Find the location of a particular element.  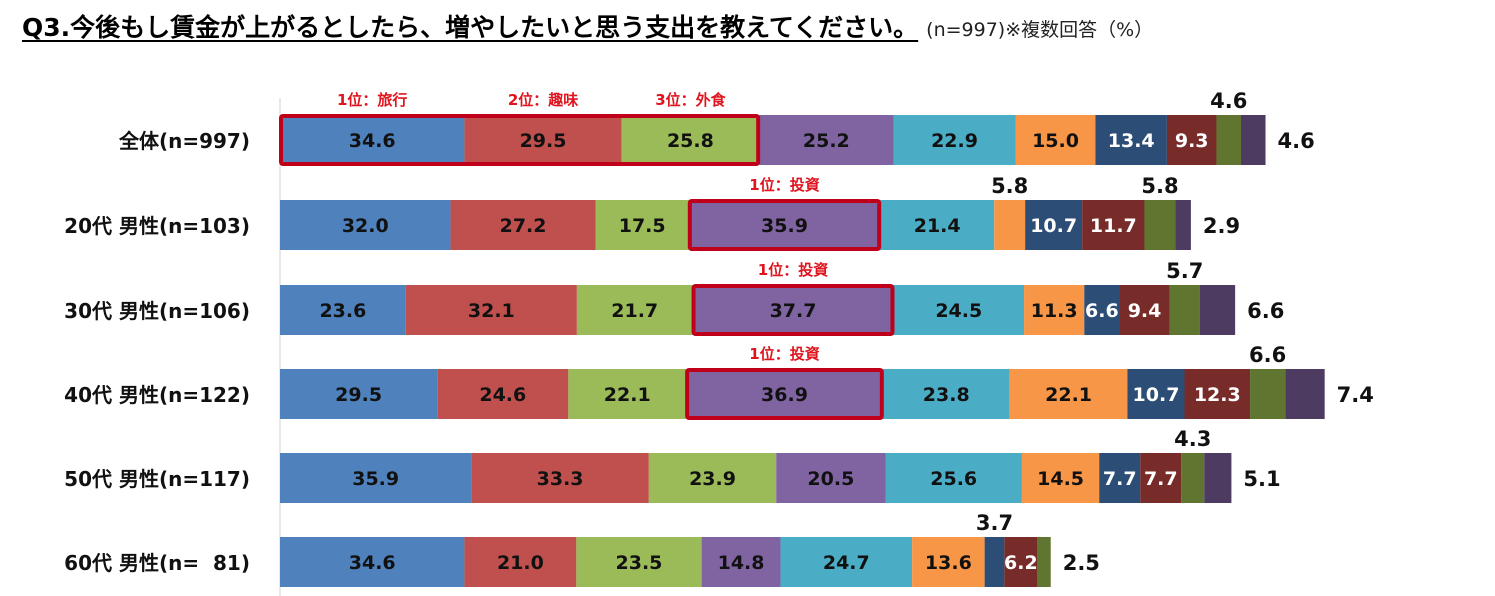

outside-data-label: 2.9 is located at coordinates (1221, 226).